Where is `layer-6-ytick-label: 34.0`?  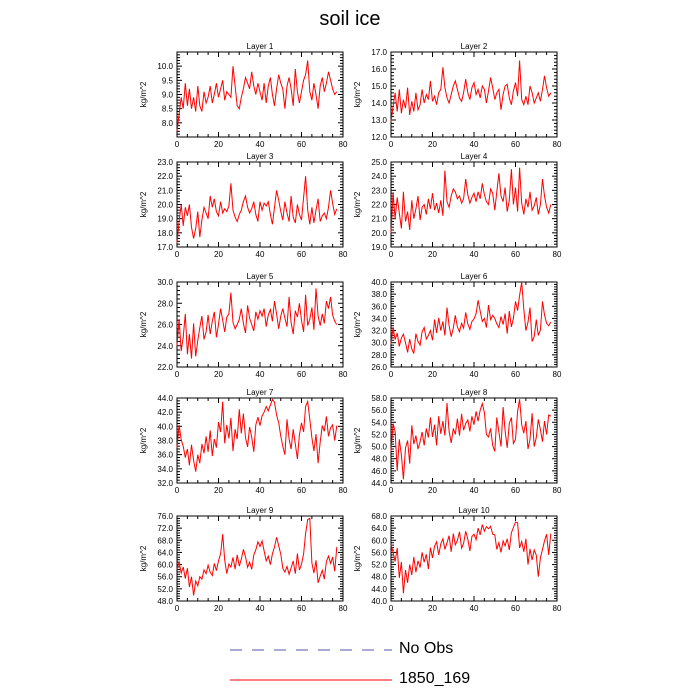
layer-6-ytick-label: 34.0 is located at coordinates (379, 318).